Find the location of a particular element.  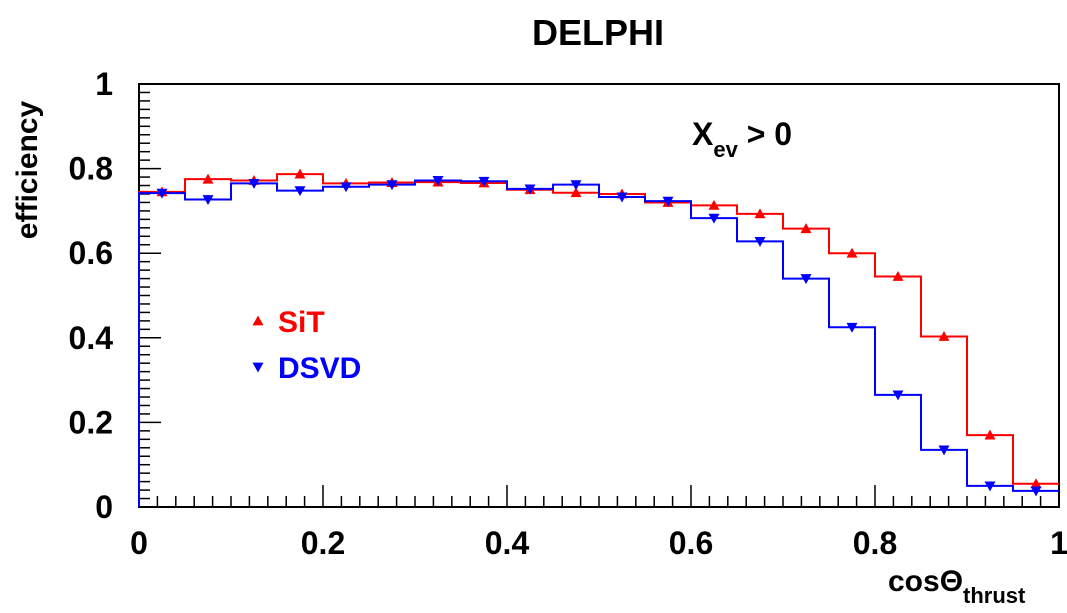

y-axis-label: efficiency is located at coordinates (27, 169).